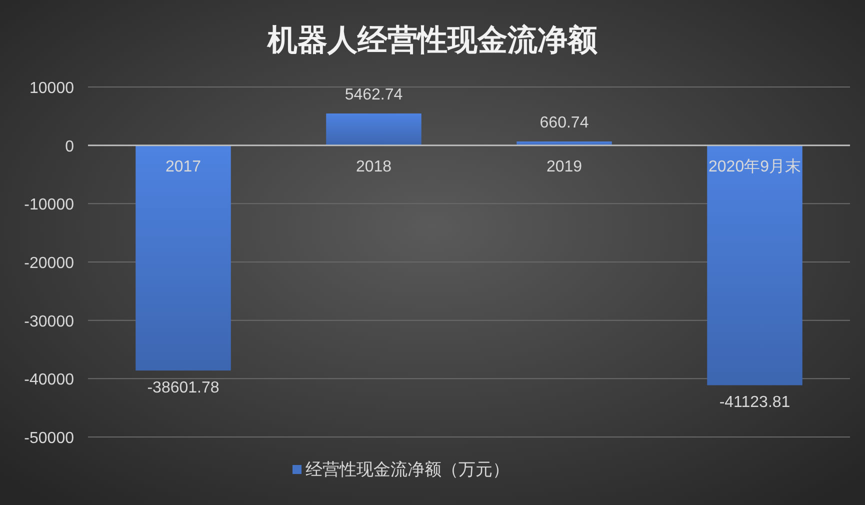  What do you see at coordinates (49, 438) in the screenshot?
I see `y-tick-label: -50000` at bounding box center [49, 438].